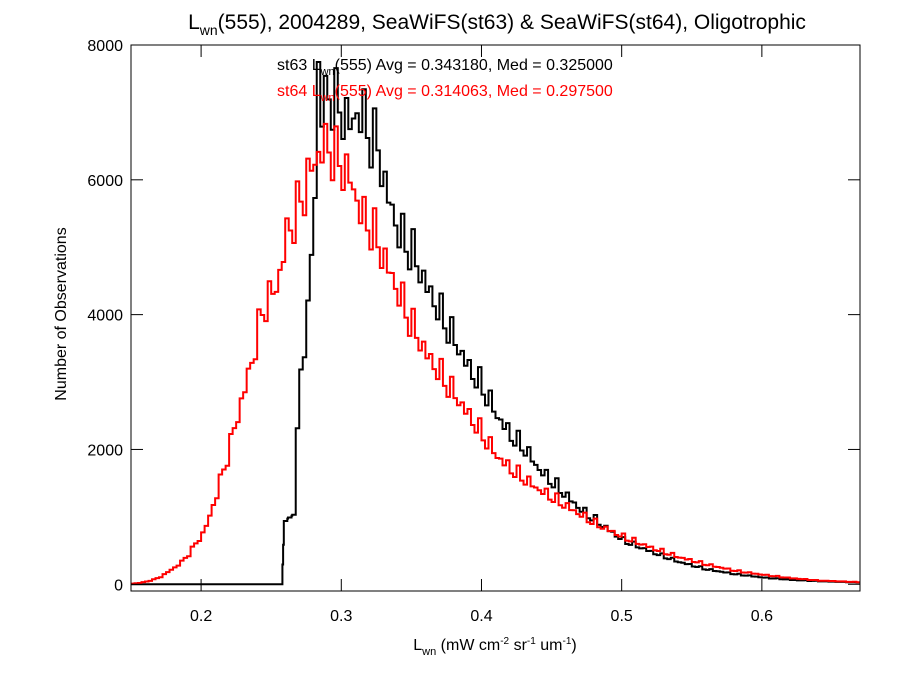 This screenshot has width=900, height=675. I want to click on st63-annotation-post: (555) Avg = 0.343180, Med = 0.325000, so click(474, 65).